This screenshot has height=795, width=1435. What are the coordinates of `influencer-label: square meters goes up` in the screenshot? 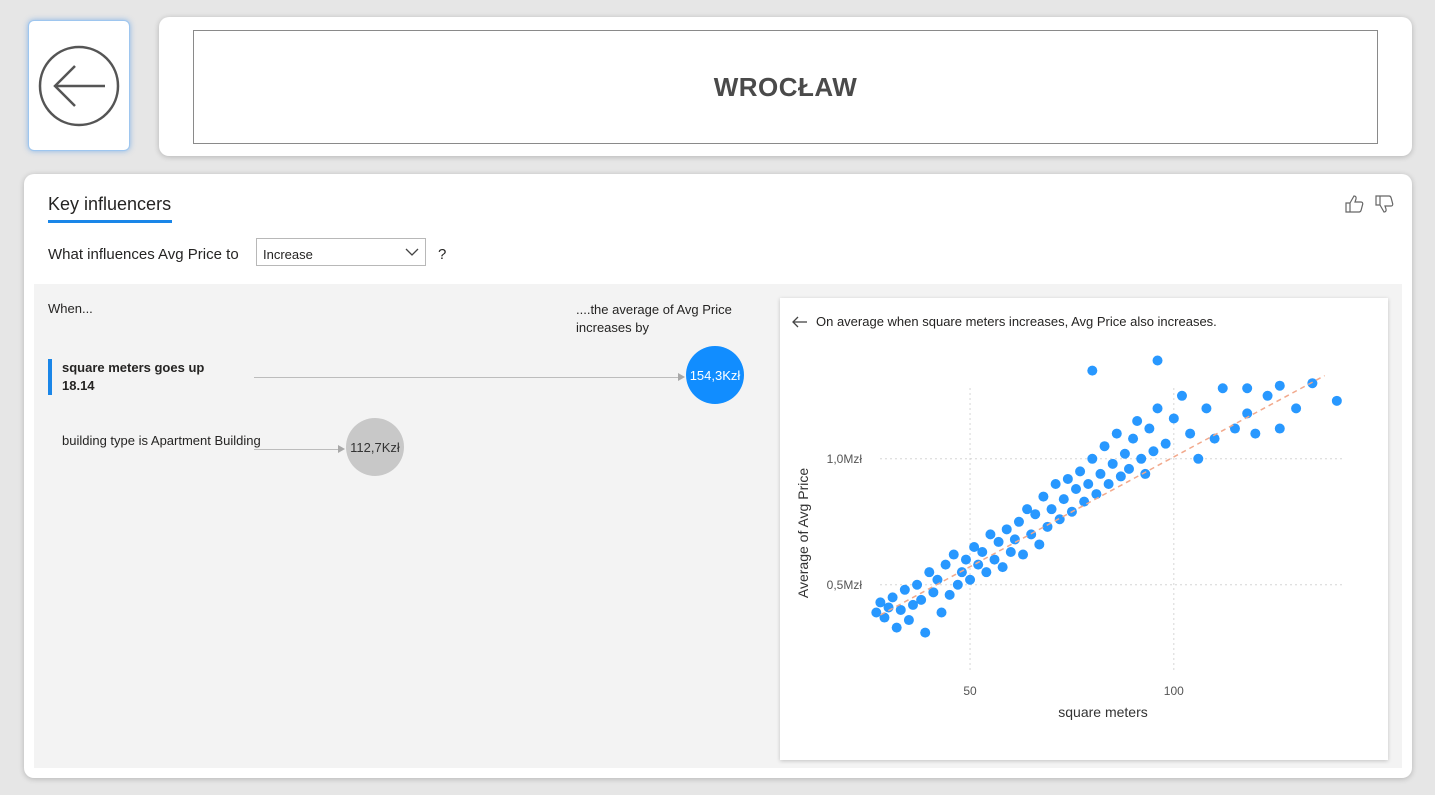 It's located at (133, 367).